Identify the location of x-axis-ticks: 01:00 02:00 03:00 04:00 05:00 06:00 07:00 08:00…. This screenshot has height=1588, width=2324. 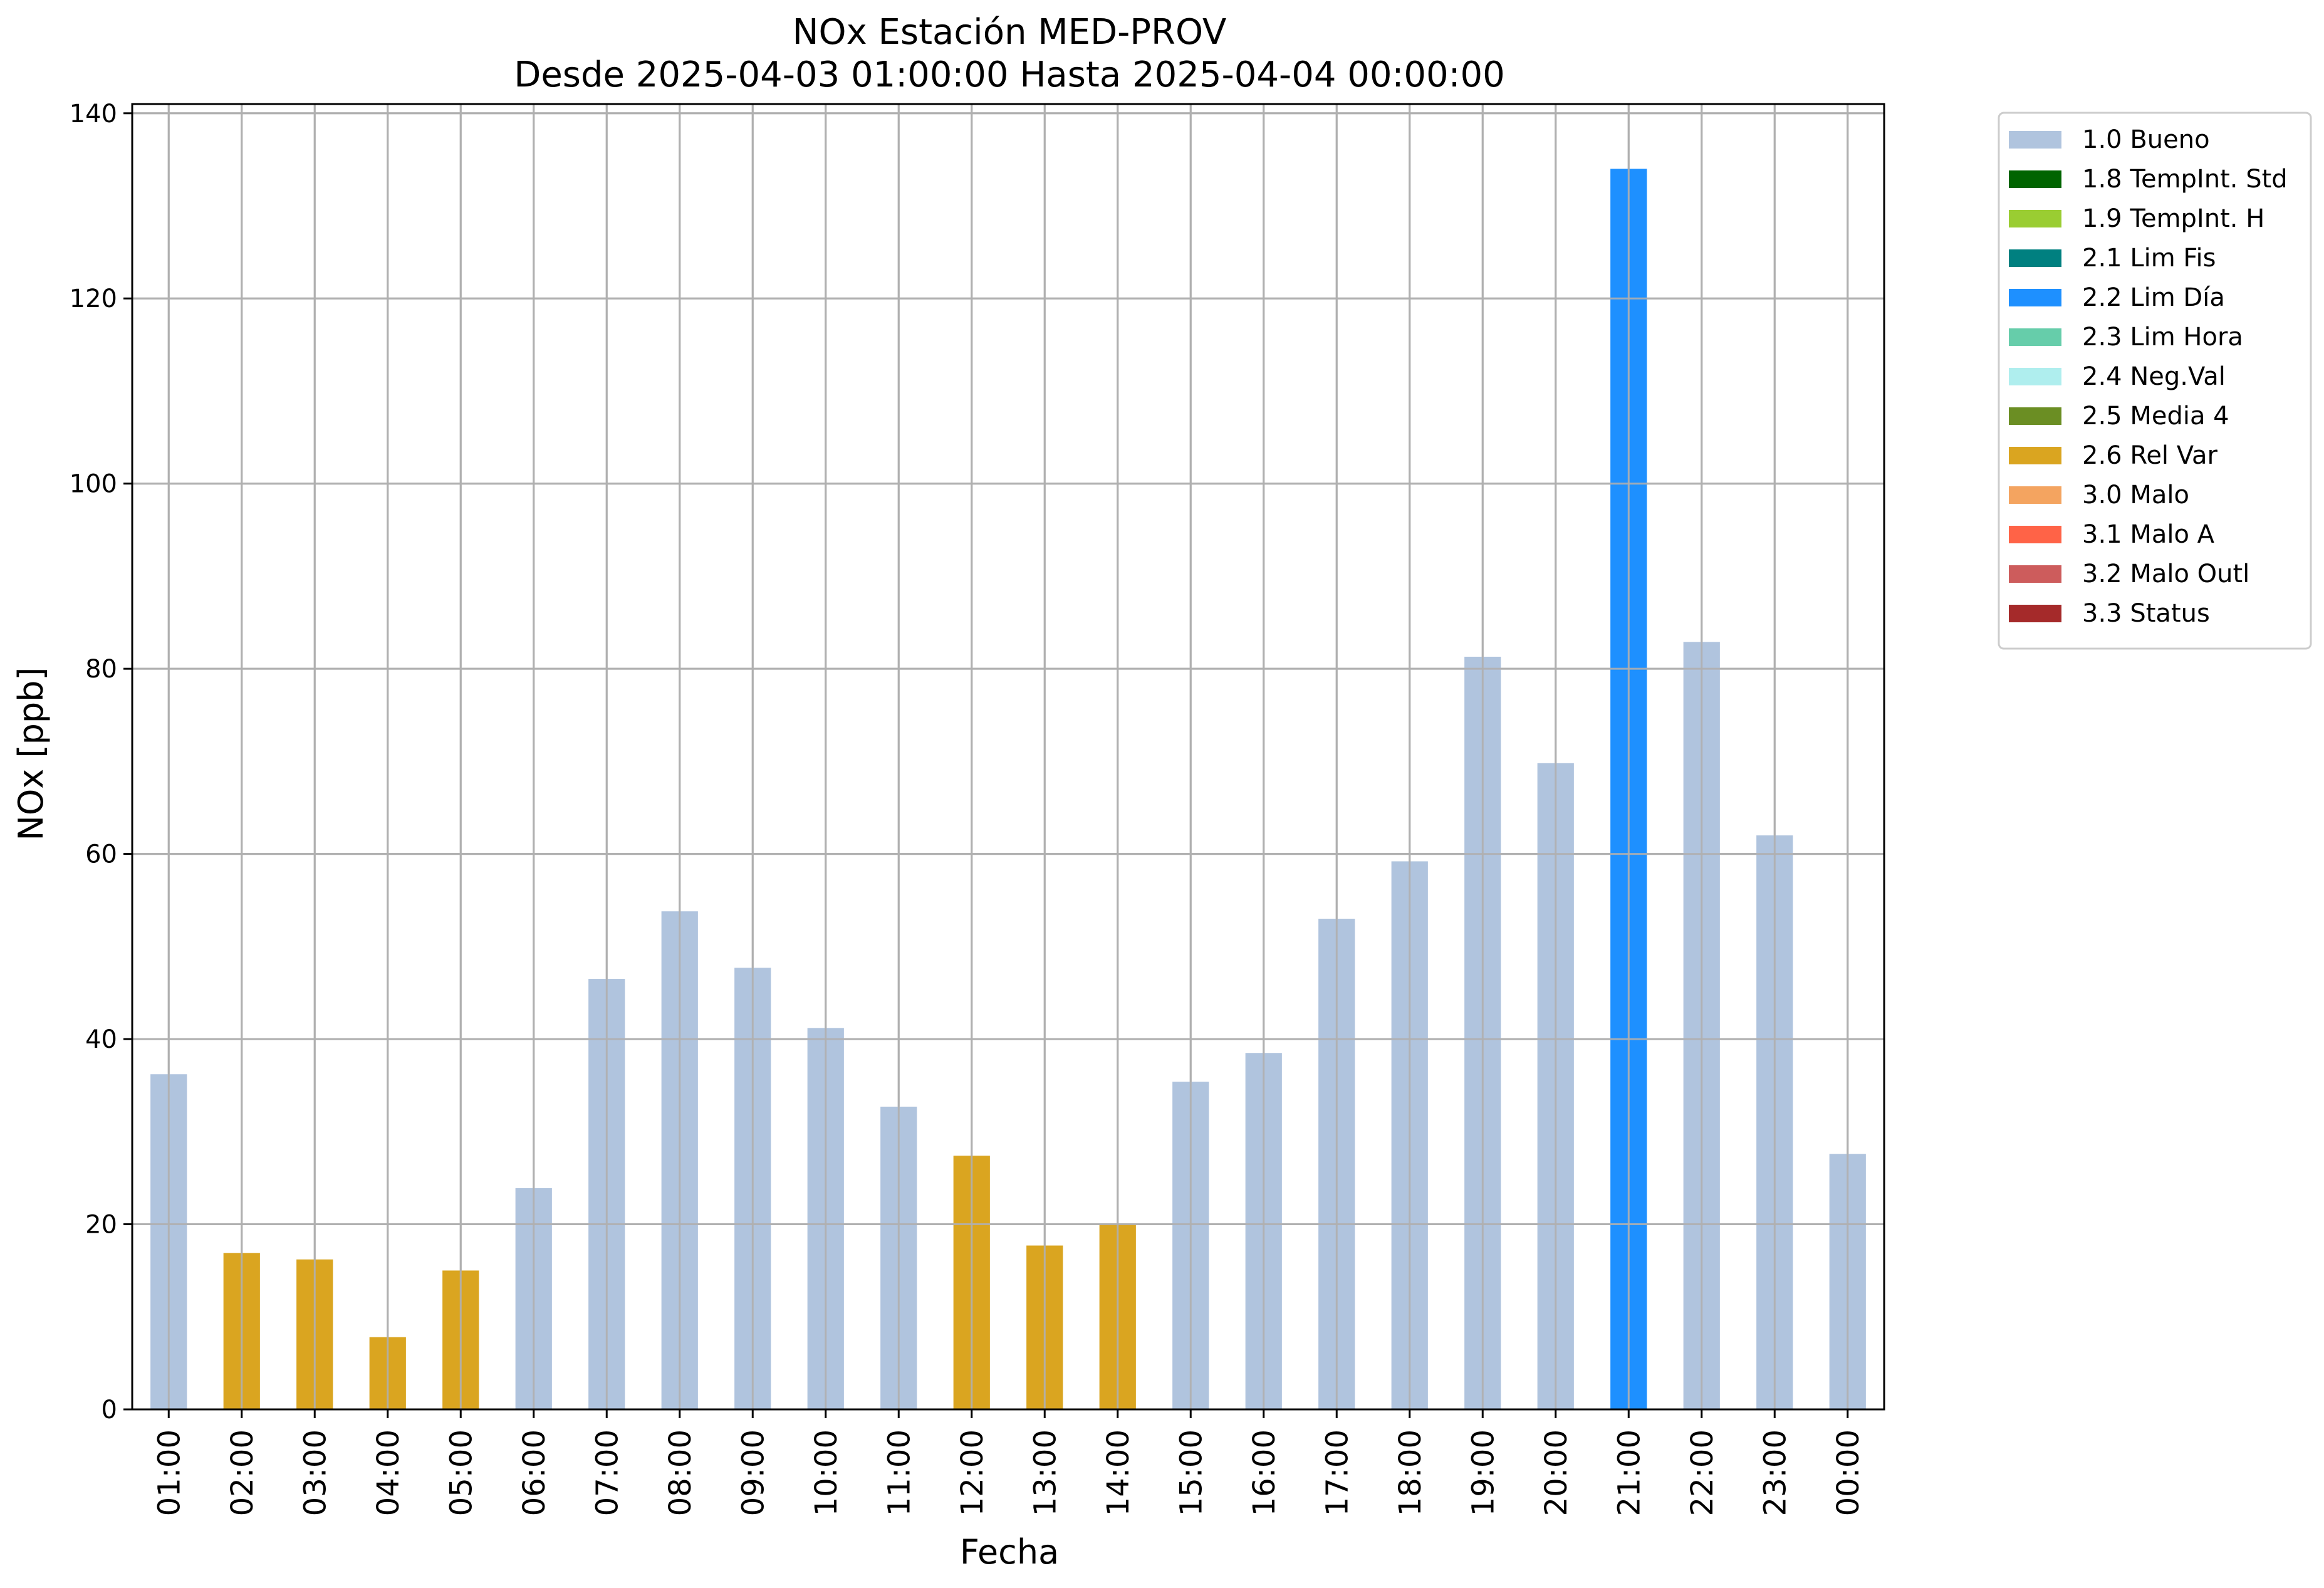
(1009, 1462).